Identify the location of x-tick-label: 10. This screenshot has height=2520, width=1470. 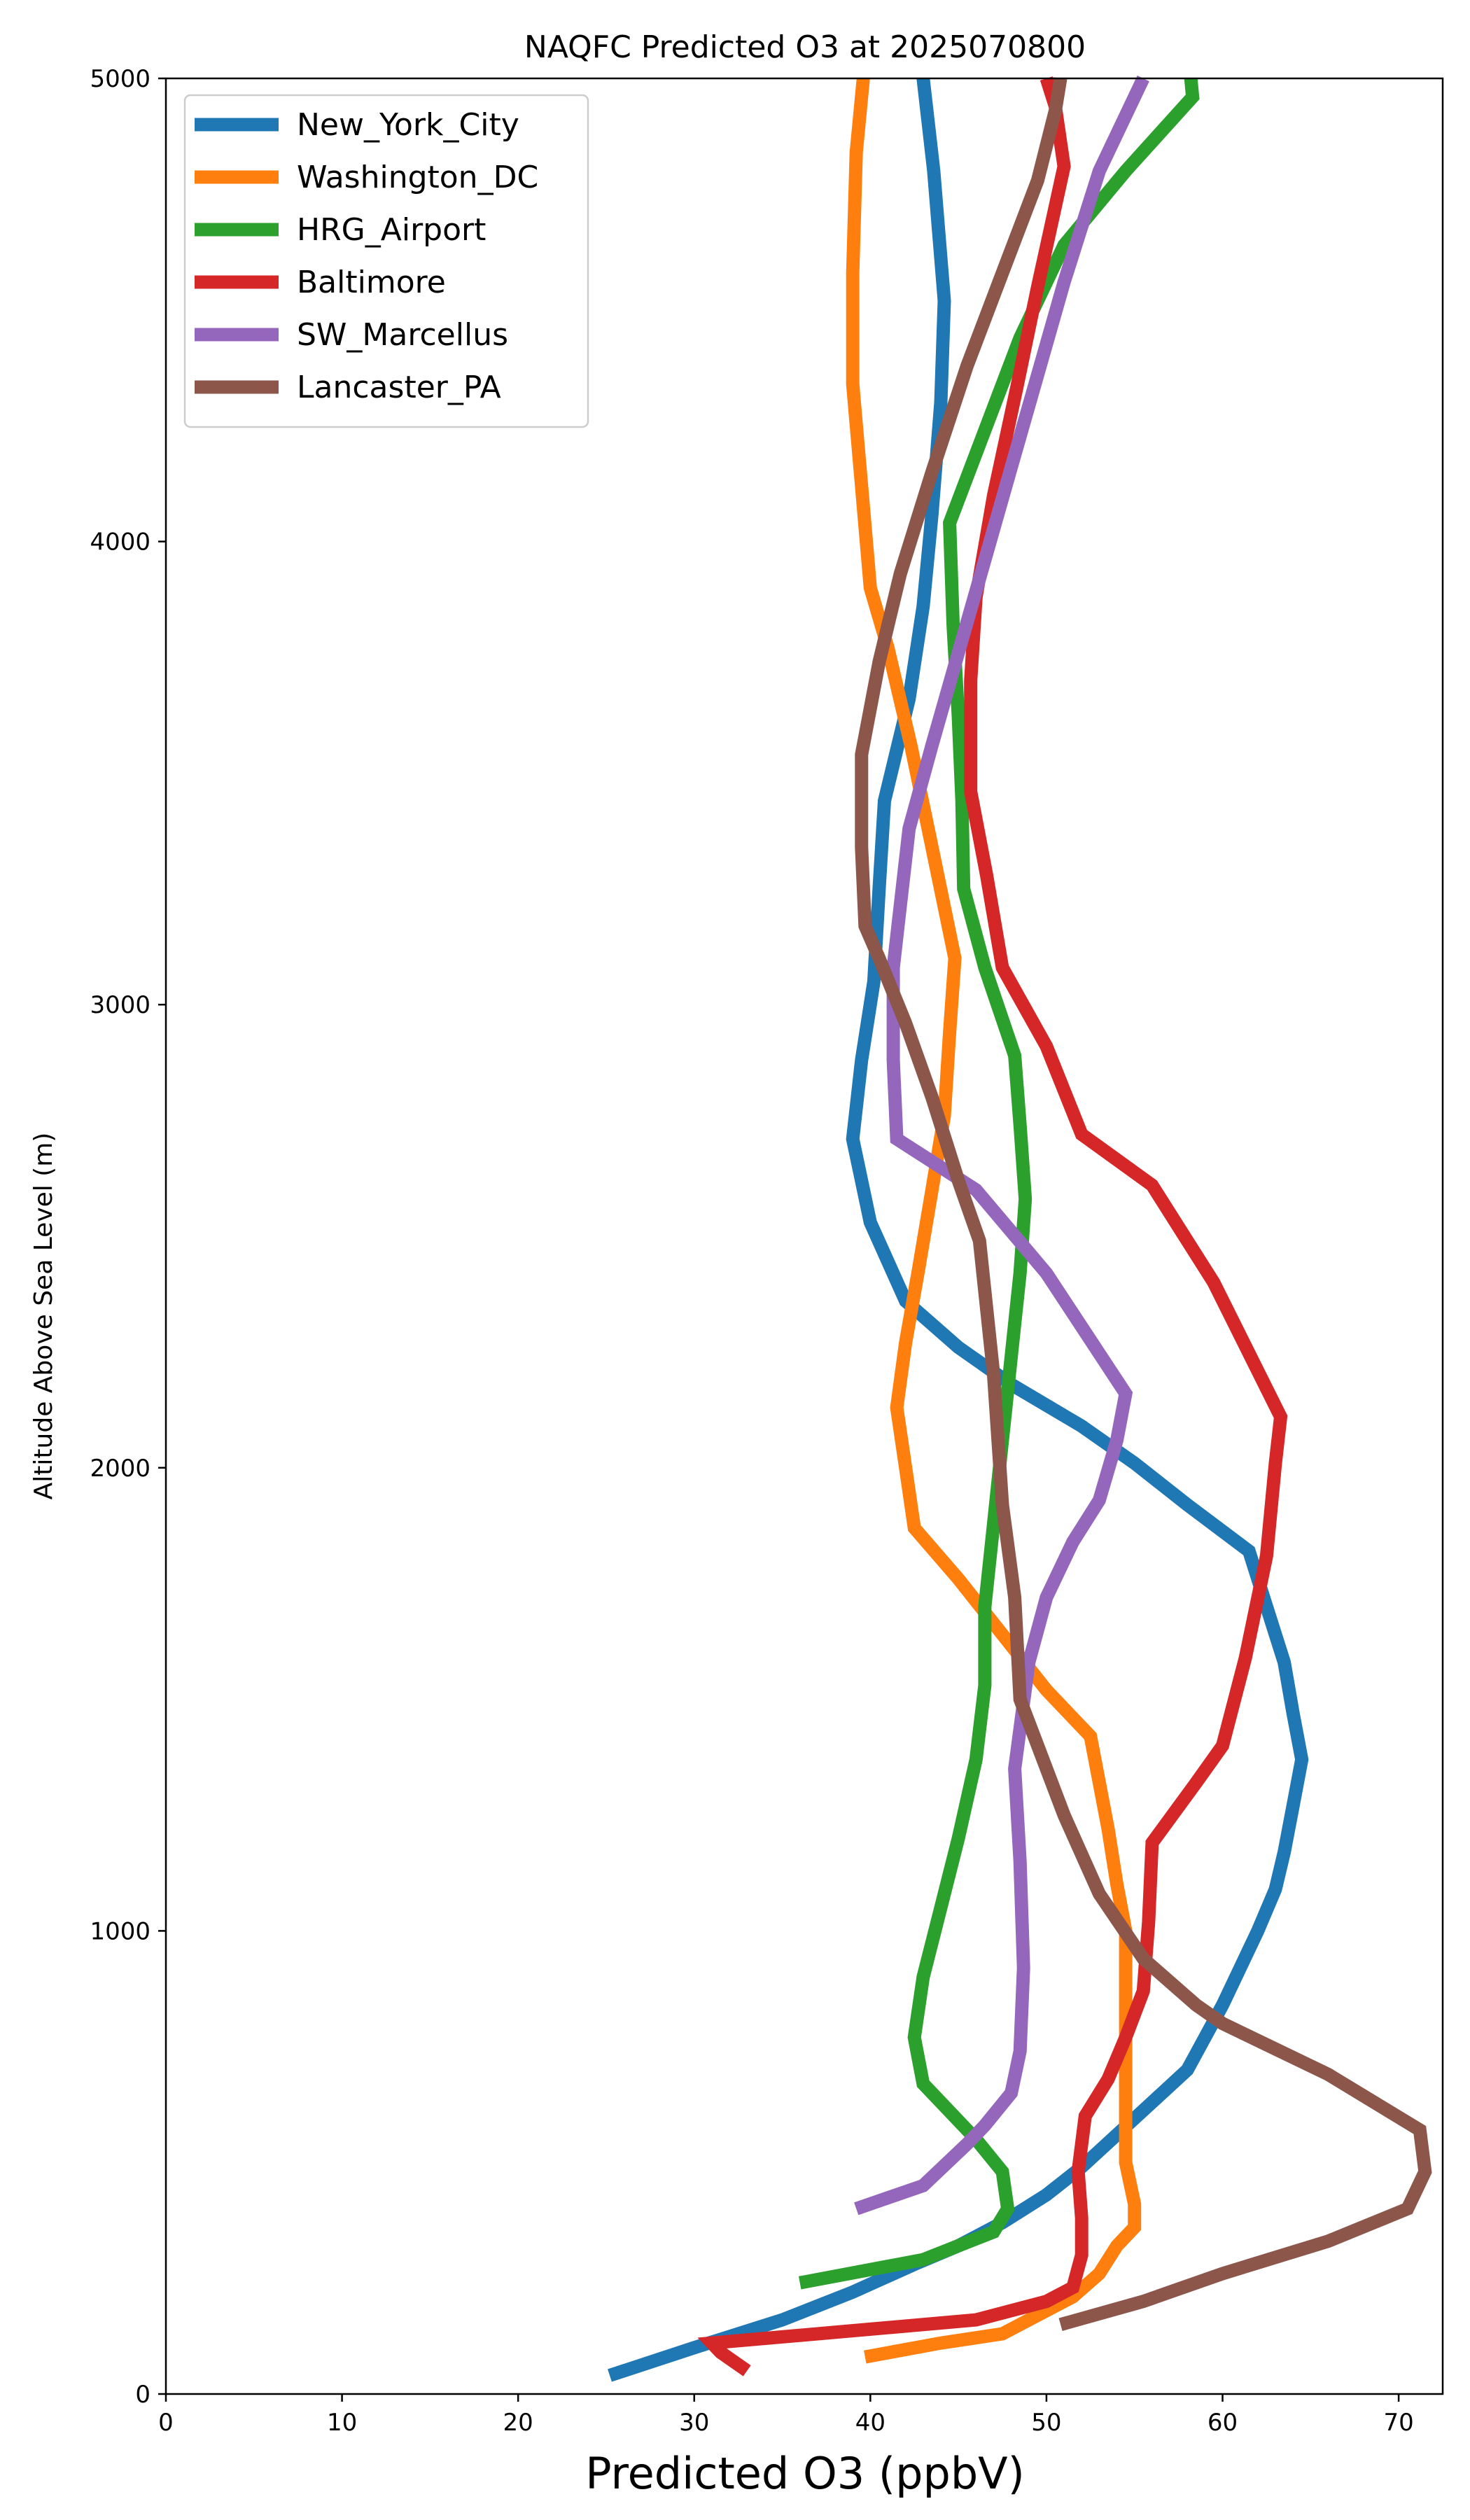
(342, 2423).